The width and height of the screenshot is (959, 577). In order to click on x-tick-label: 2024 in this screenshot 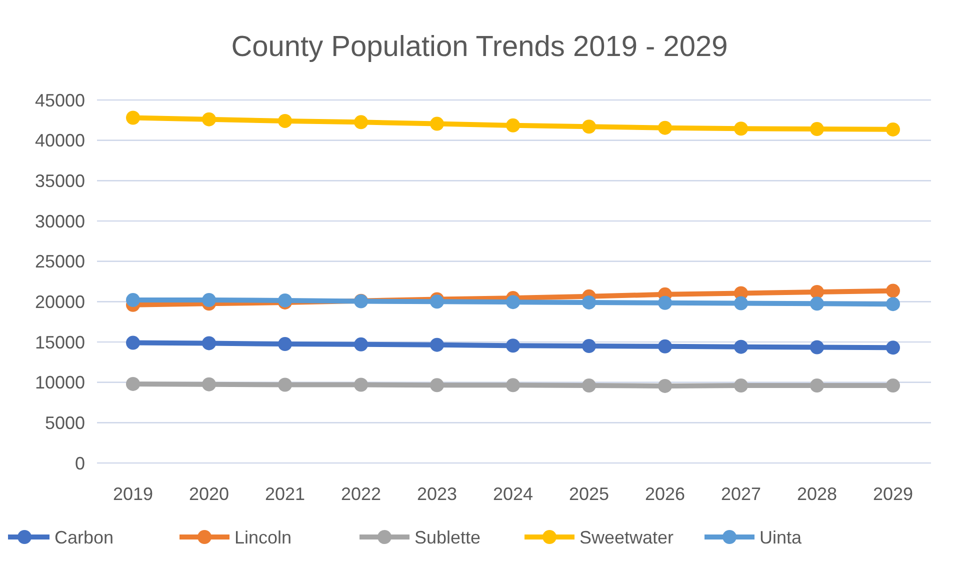, I will do `click(513, 494)`.